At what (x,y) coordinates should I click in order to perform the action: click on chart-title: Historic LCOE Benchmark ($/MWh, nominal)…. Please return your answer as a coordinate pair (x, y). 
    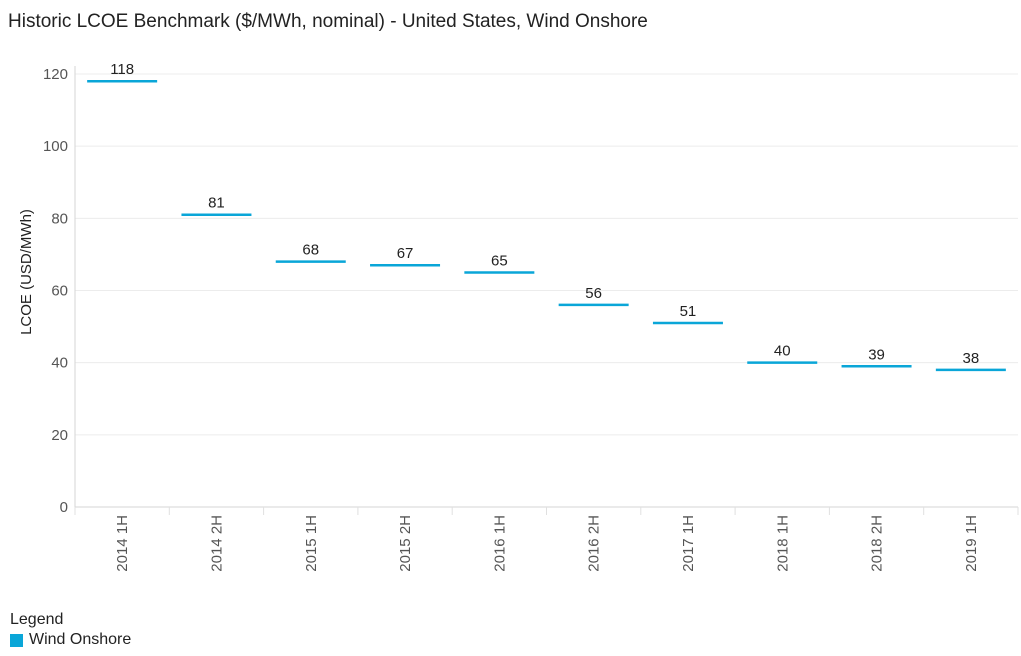
    Looking at the image, I should click on (328, 21).